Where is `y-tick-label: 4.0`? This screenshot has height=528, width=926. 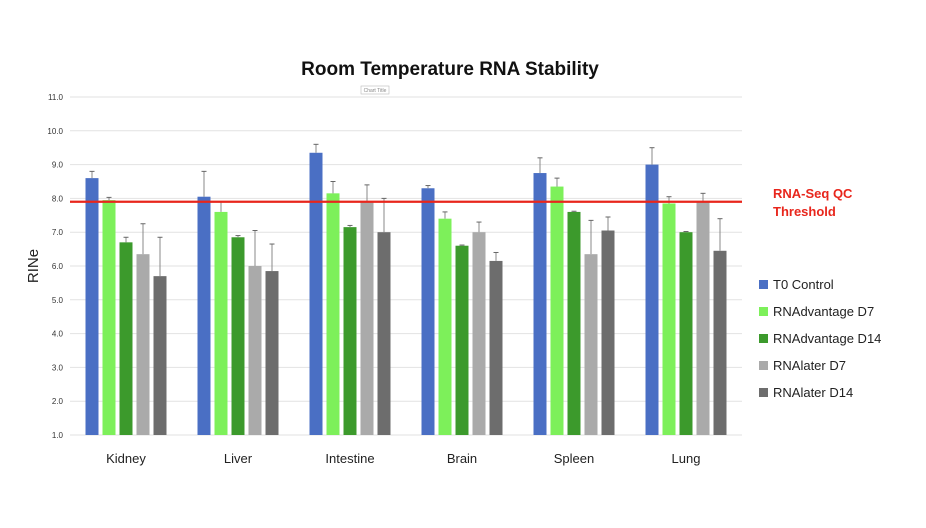 y-tick-label: 4.0 is located at coordinates (58, 334).